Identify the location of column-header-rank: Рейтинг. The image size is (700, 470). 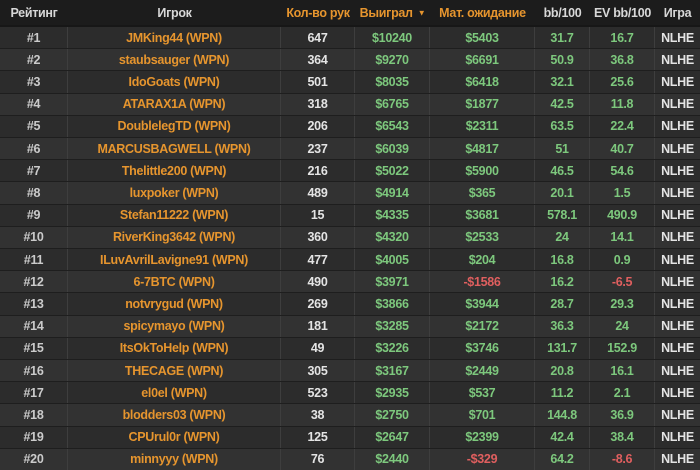
(34, 12).